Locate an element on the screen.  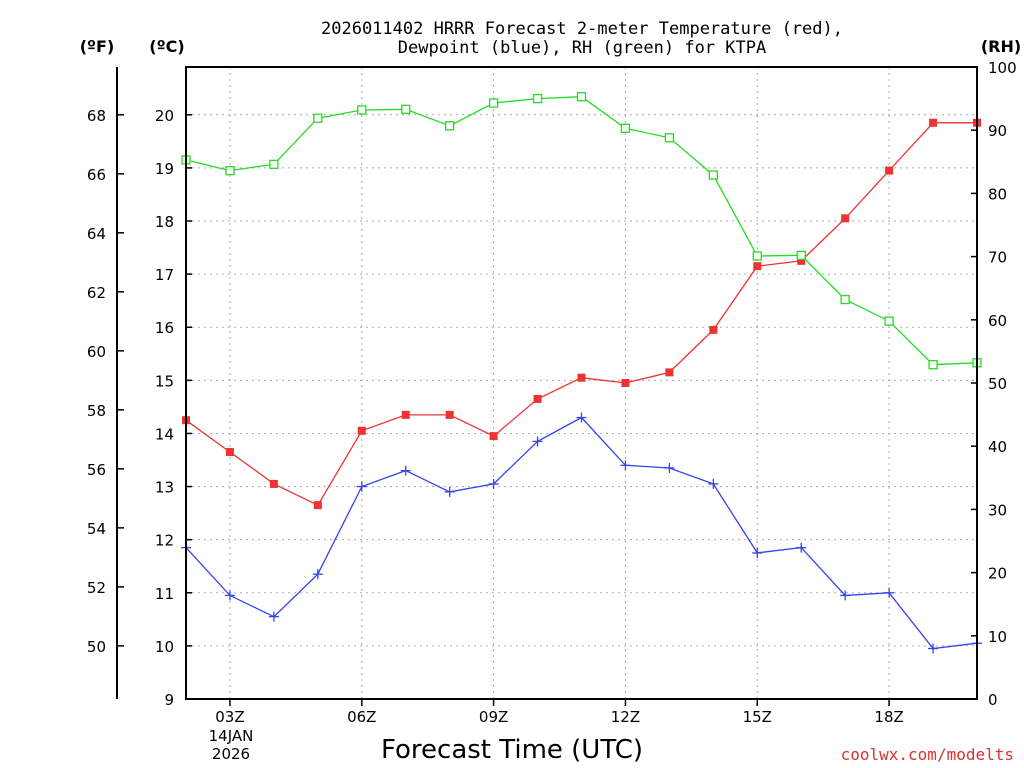
celsius-tick-label: 14 is located at coordinates (164, 434).